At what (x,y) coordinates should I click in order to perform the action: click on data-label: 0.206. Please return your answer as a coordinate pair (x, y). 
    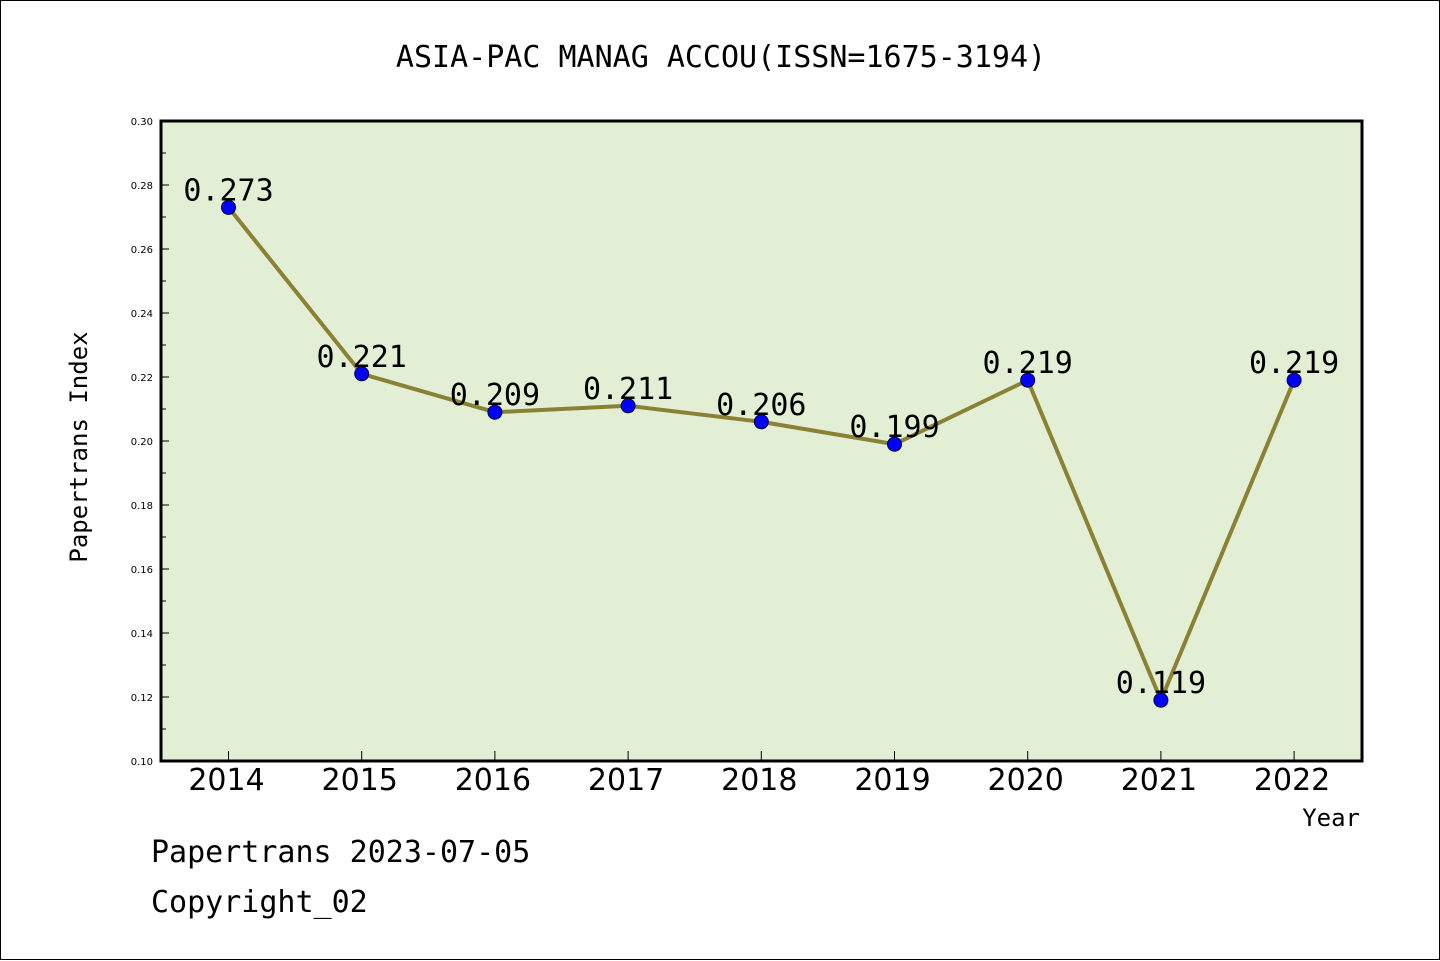
    Looking at the image, I should click on (761, 405).